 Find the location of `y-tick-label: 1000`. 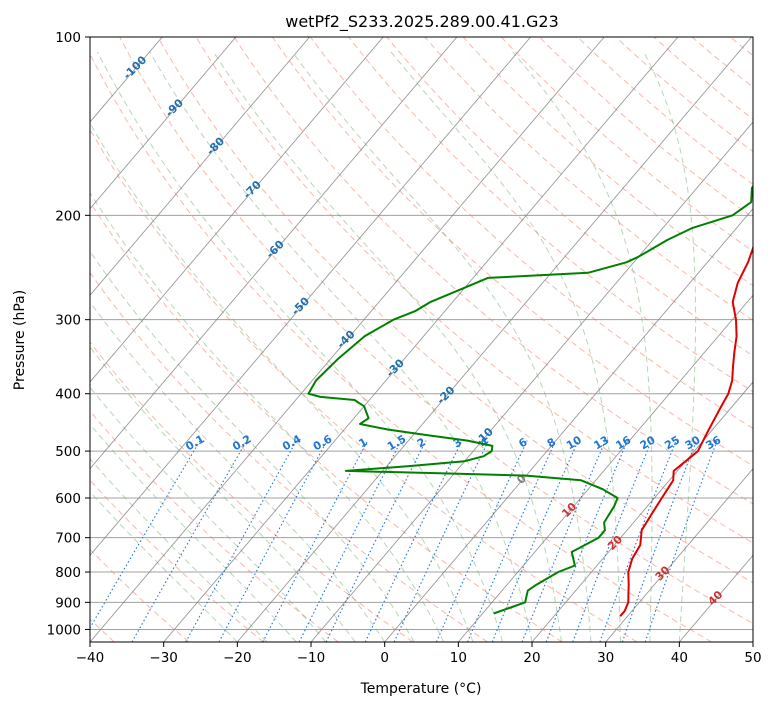

y-tick-label: 1000 is located at coordinates (64, 630).